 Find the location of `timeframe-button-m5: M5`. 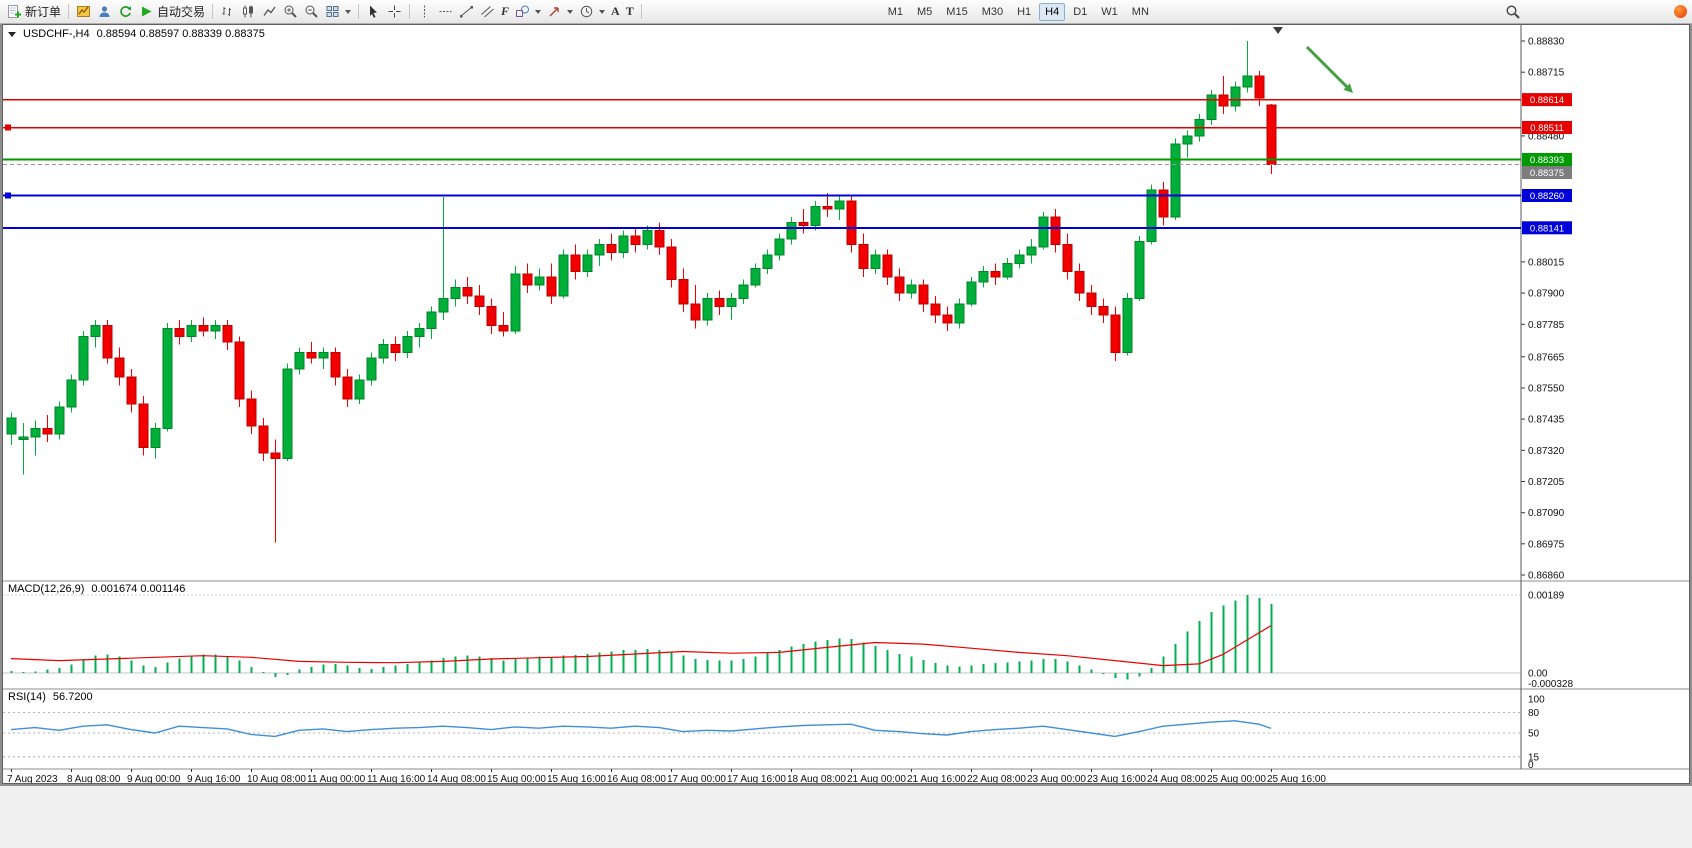

timeframe-button-m5: M5 is located at coordinates (925, 11).